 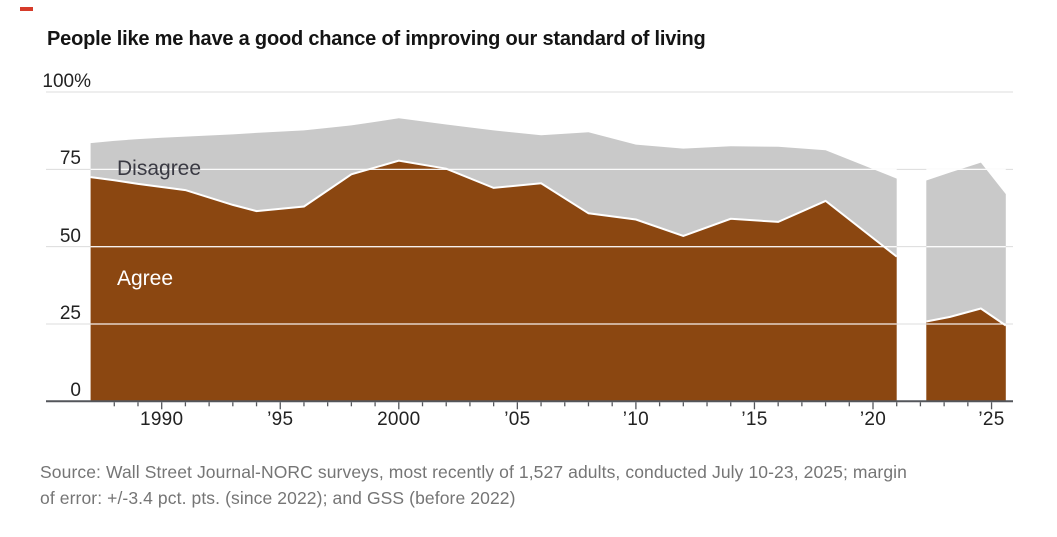 I want to click on x-axis-label: ’15, so click(x=754, y=419).